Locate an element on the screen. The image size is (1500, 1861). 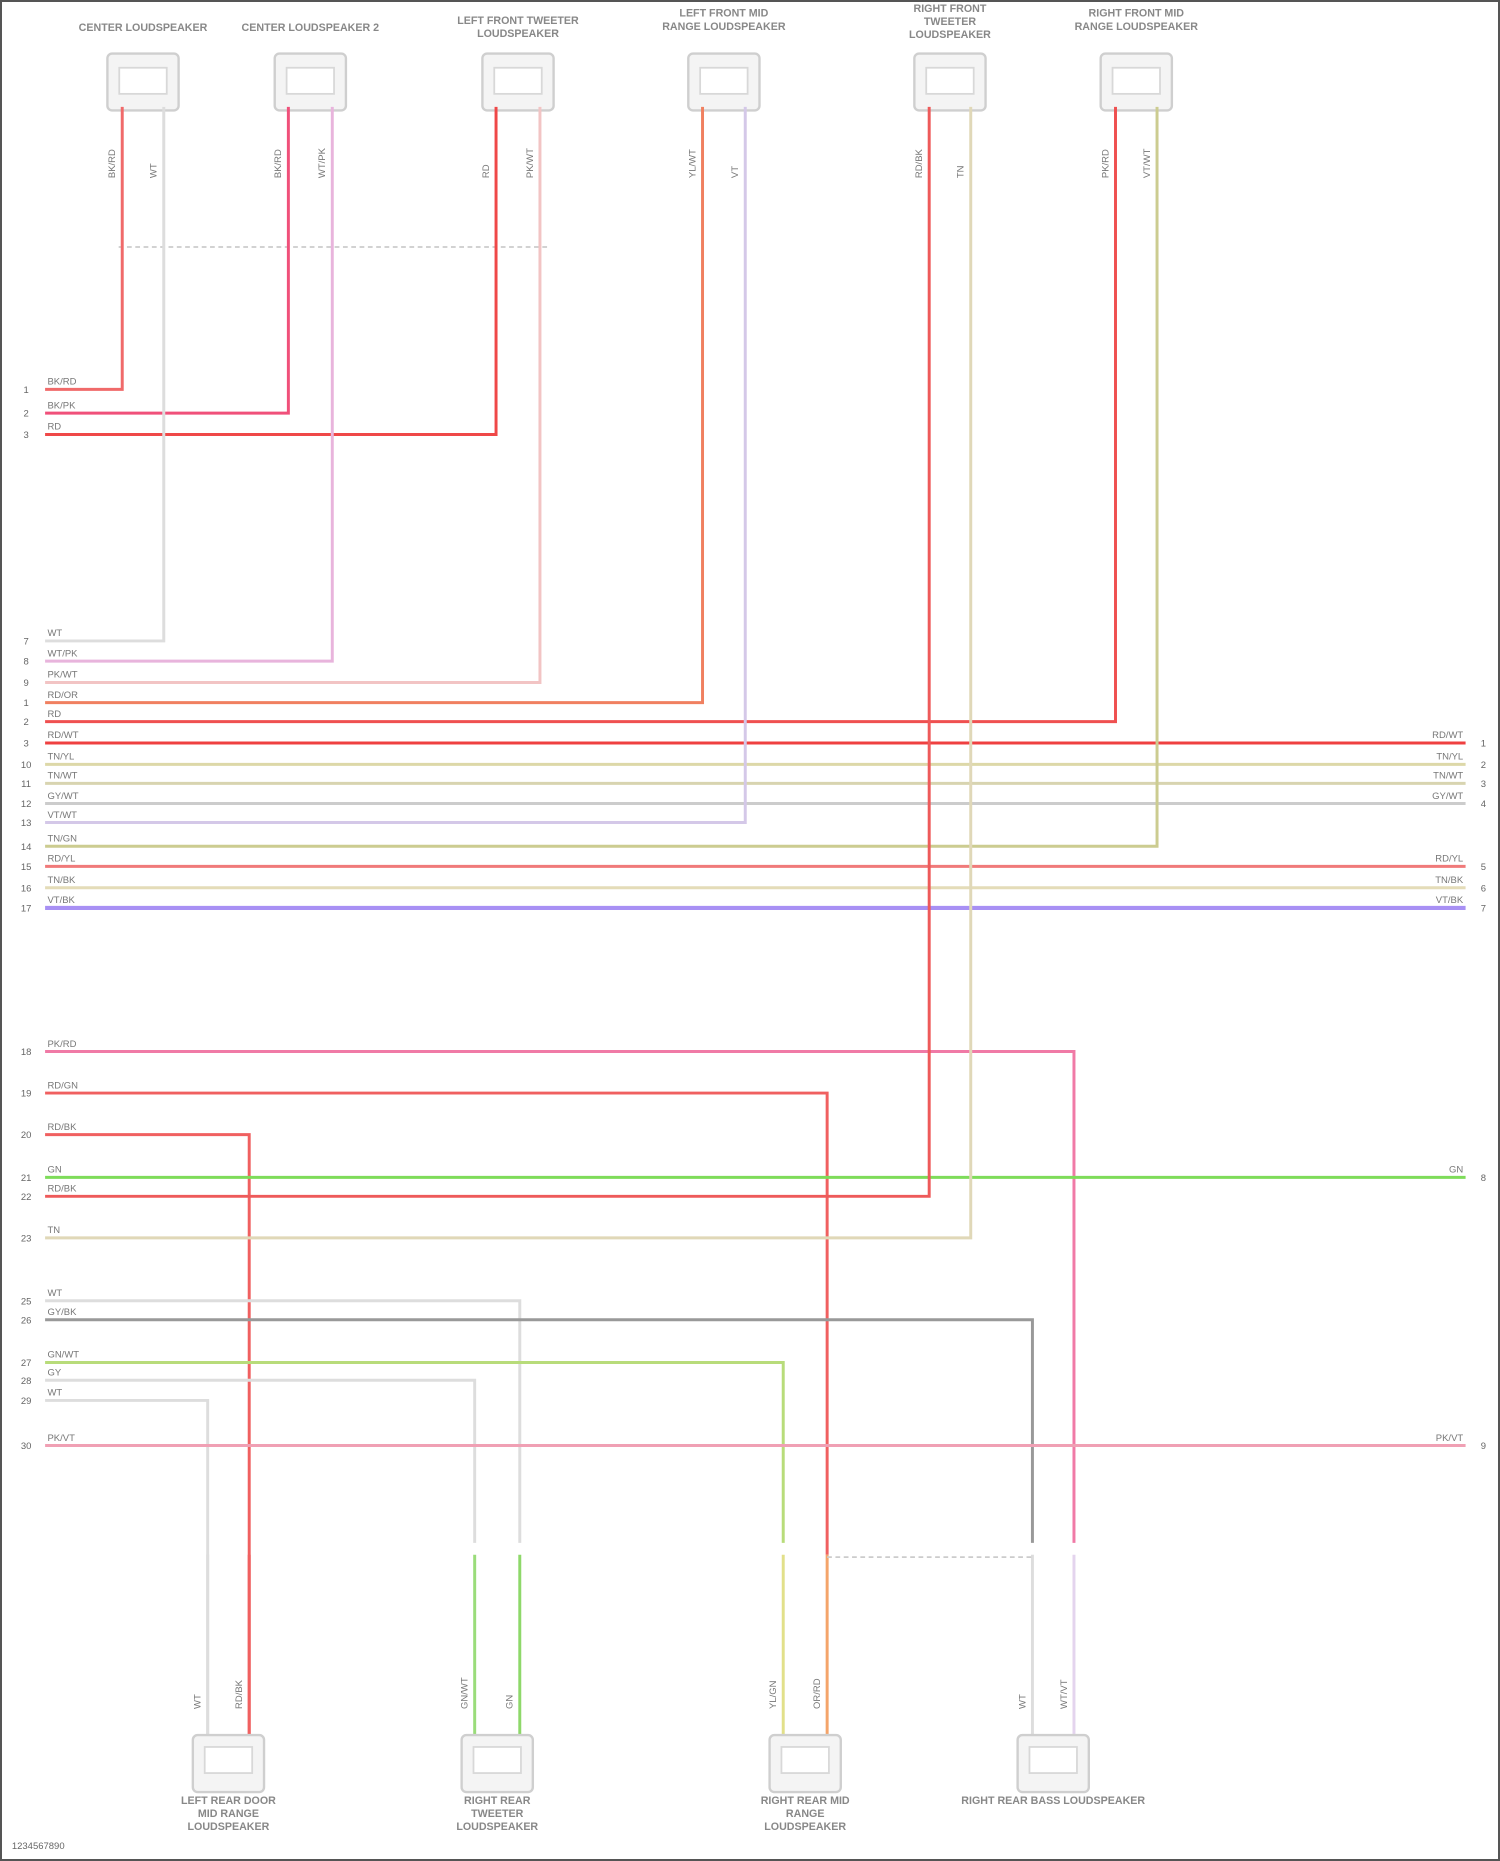
right-wire-code: RD/WT is located at coordinates (1447, 735).